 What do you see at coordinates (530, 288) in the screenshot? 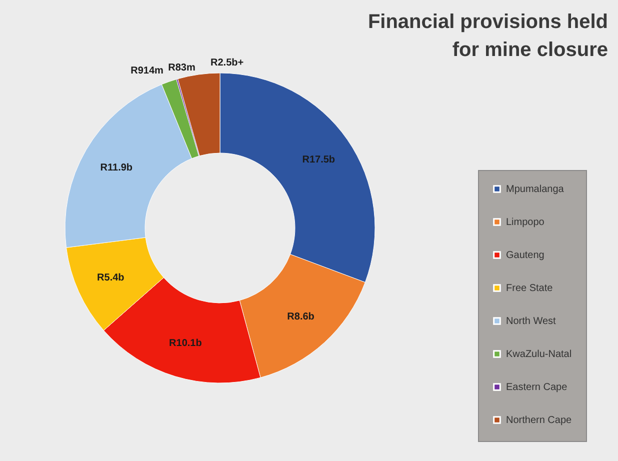
I see `legend-label: Free State` at bounding box center [530, 288].